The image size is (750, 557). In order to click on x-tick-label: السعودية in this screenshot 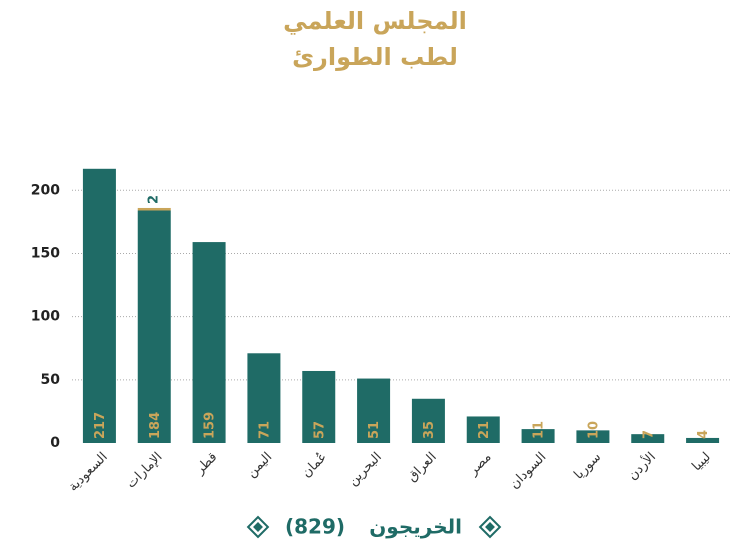, I will do `click(88, 472)`.